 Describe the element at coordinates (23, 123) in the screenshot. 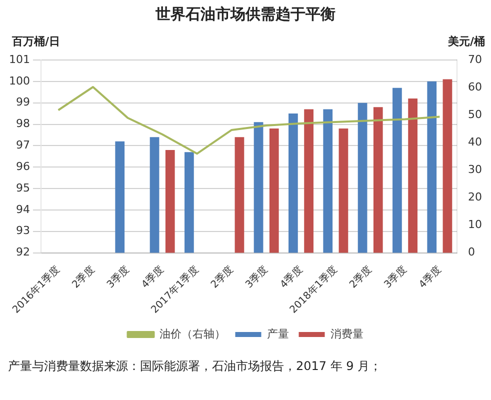

I see `y-tick-label: 98` at that location.